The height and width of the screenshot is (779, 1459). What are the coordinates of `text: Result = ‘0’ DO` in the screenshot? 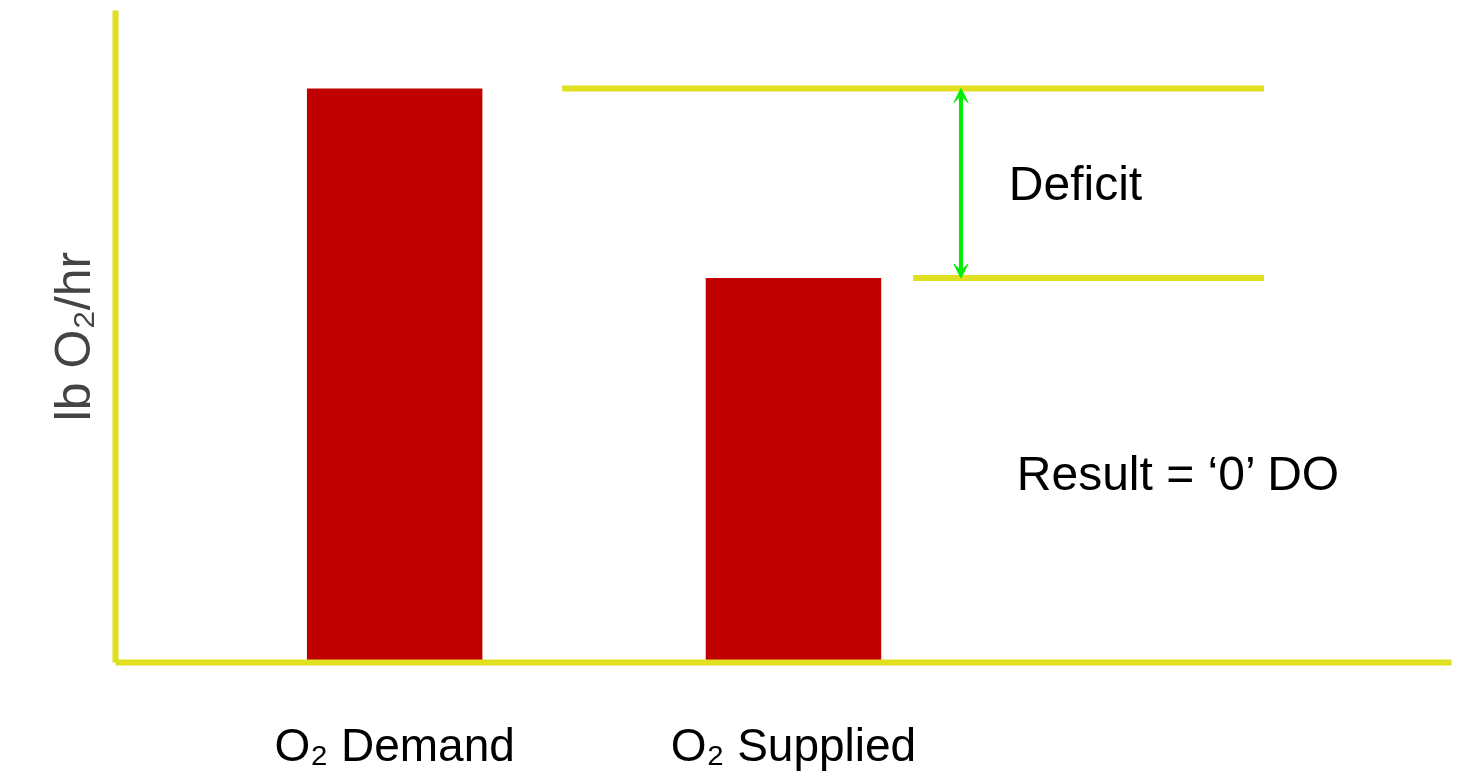 It's located at (1178, 473).